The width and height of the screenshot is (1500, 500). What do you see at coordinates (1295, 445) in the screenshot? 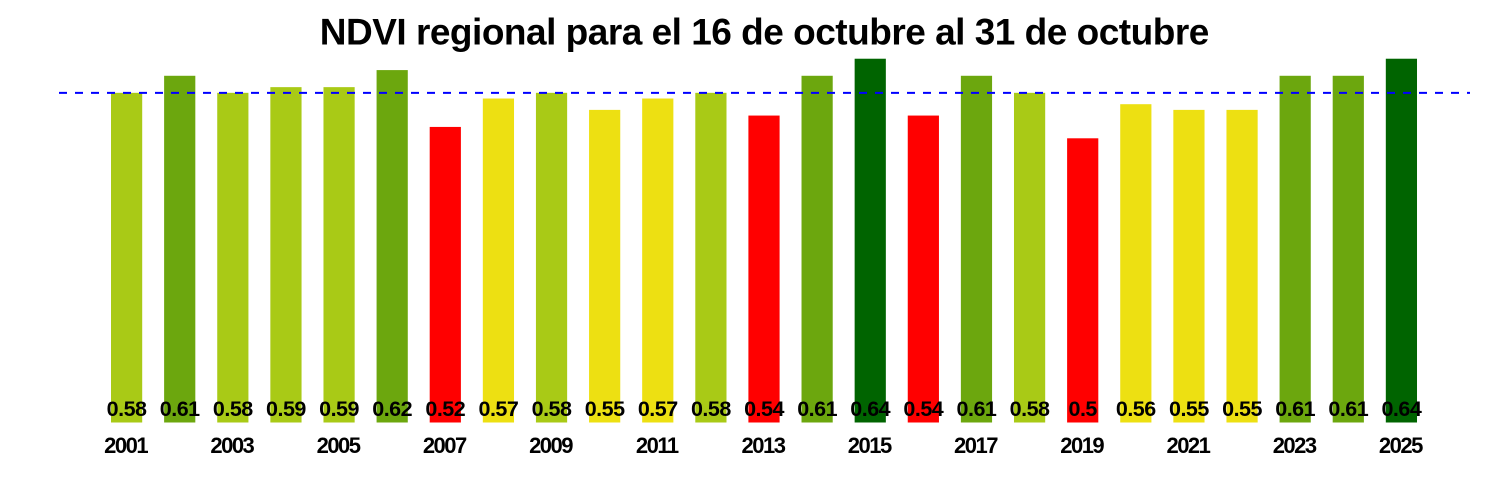
I see `svg-text: 2023` at bounding box center [1295, 445].